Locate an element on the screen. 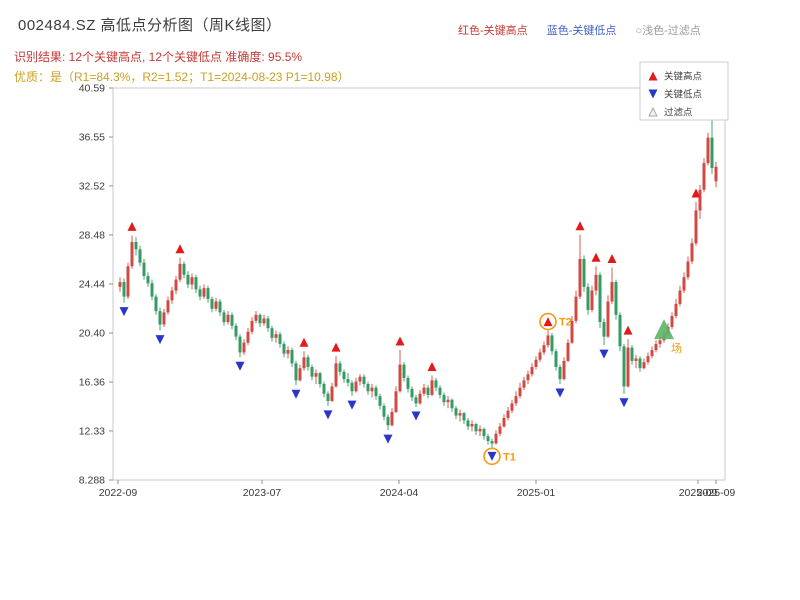 This screenshot has height=600, width=800. entry-triangle is located at coordinates (664, 329).